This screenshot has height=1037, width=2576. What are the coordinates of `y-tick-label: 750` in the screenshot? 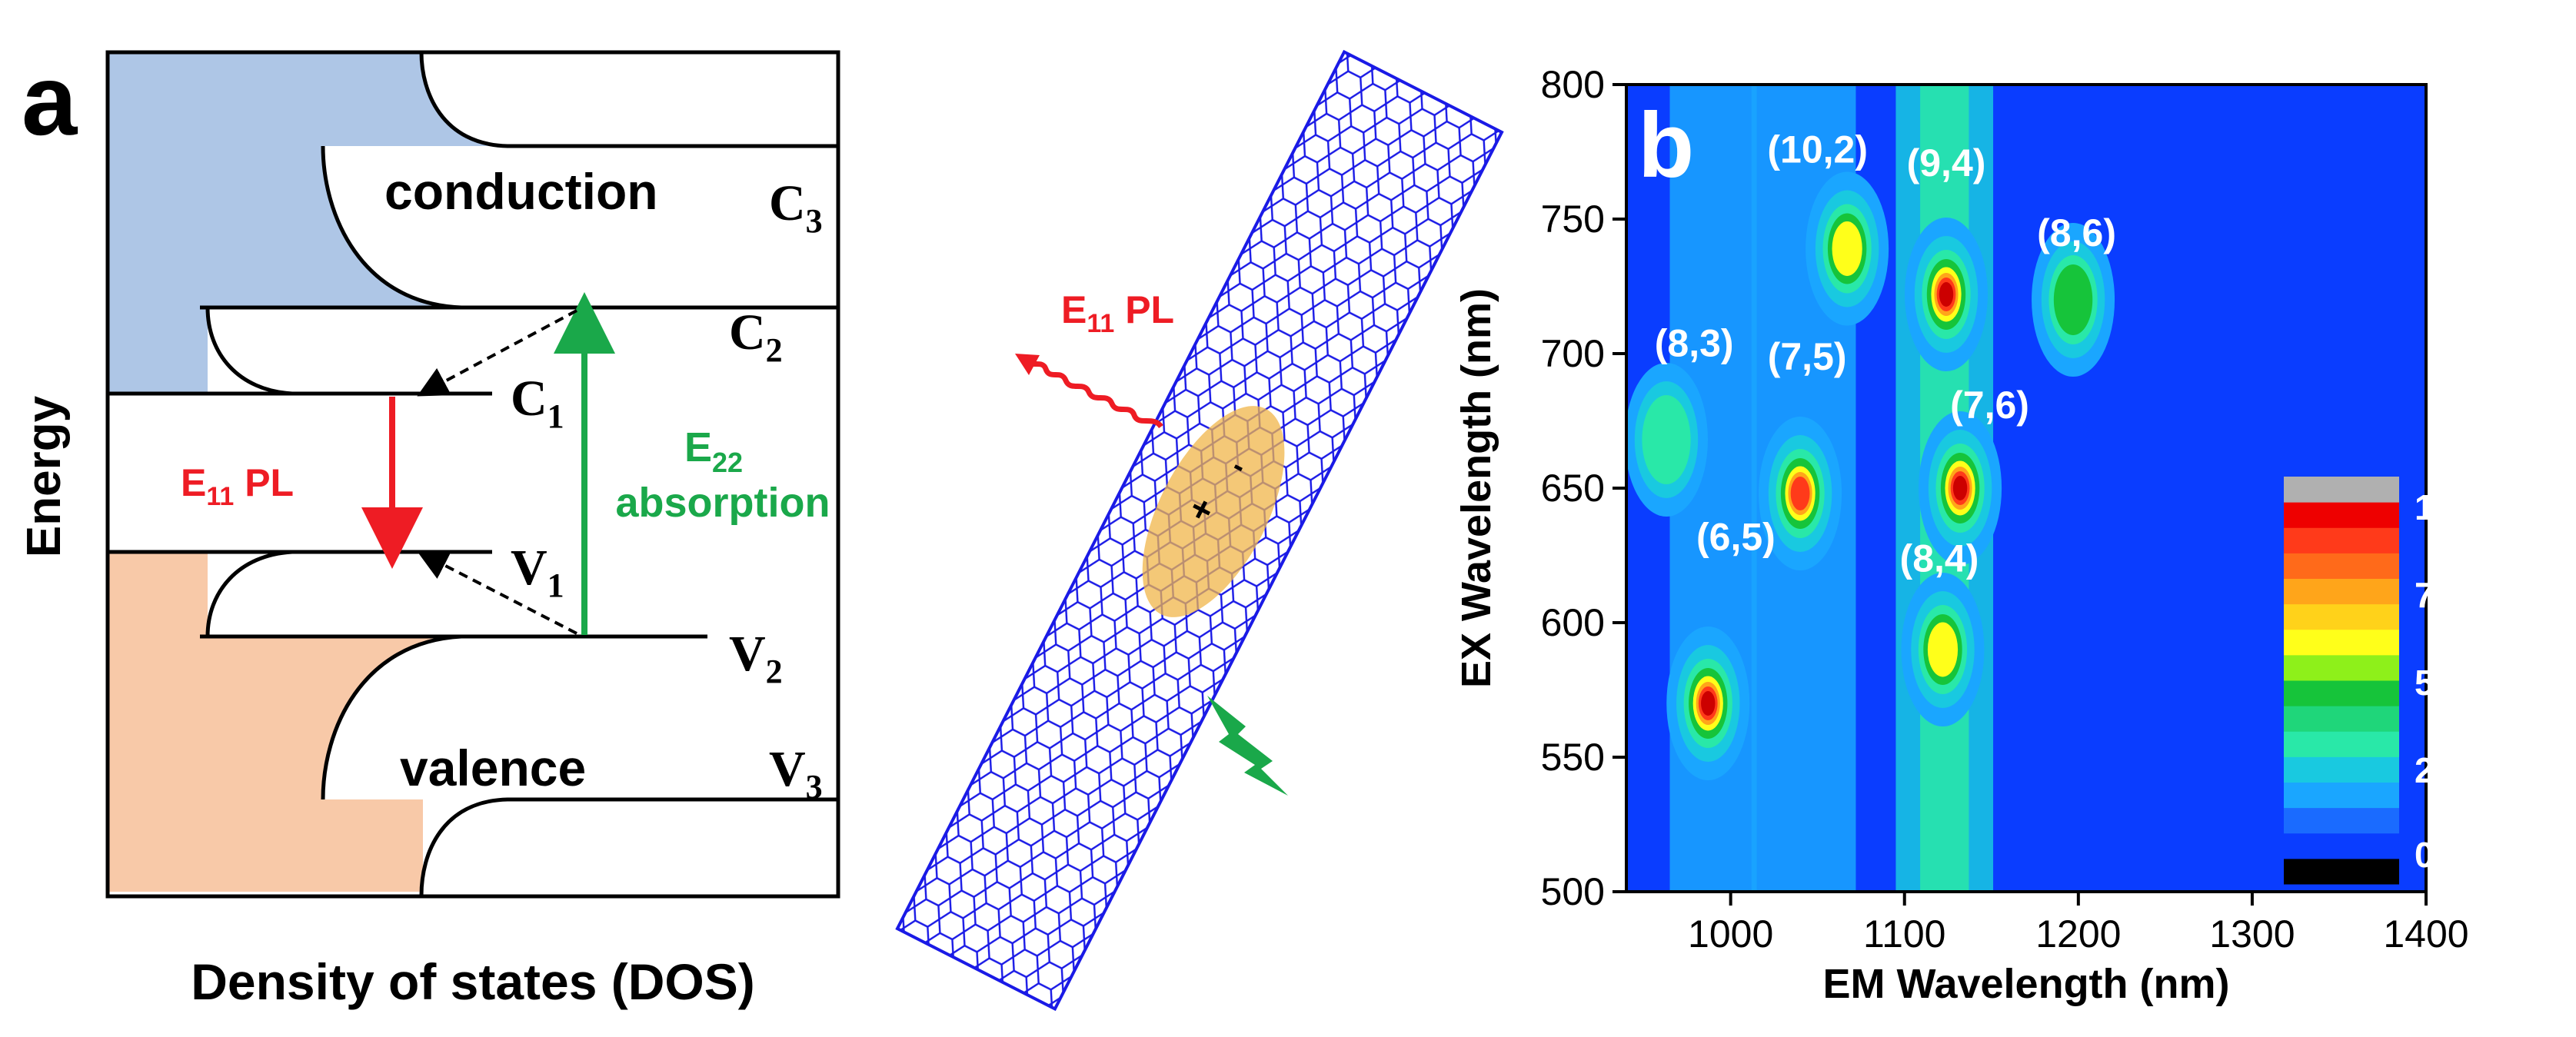 It's located at (1573, 219).